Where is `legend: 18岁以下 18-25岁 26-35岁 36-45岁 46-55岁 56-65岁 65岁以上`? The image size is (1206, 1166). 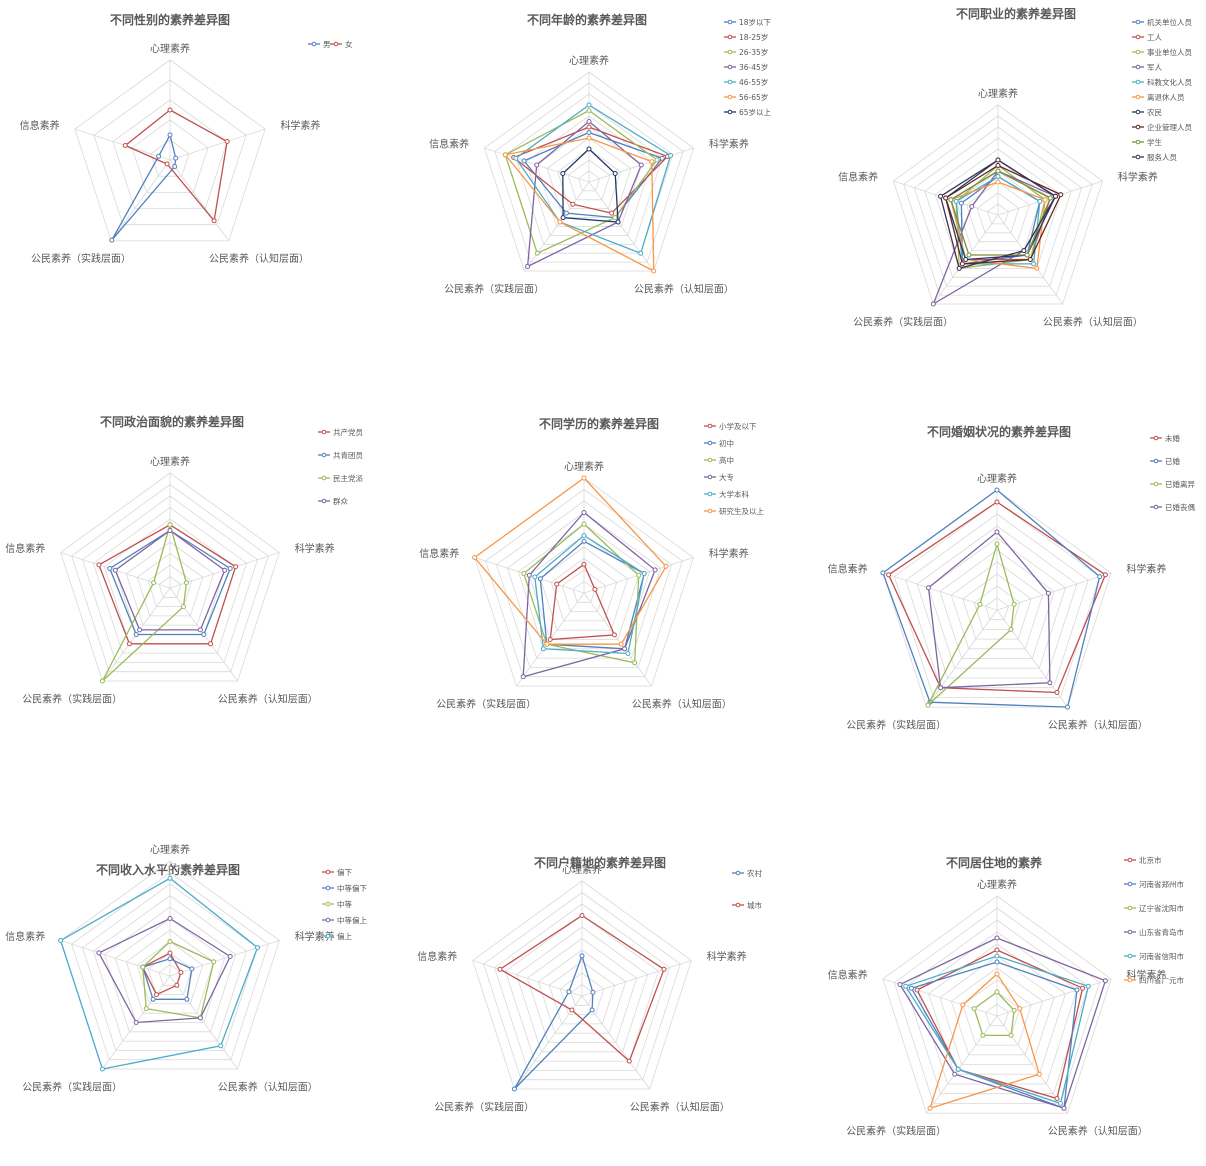
legend: 18岁以下 18-25岁 26-35岁 36-45岁 46-55岁 56-65岁 65岁以上 is located at coordinates (748, 67).